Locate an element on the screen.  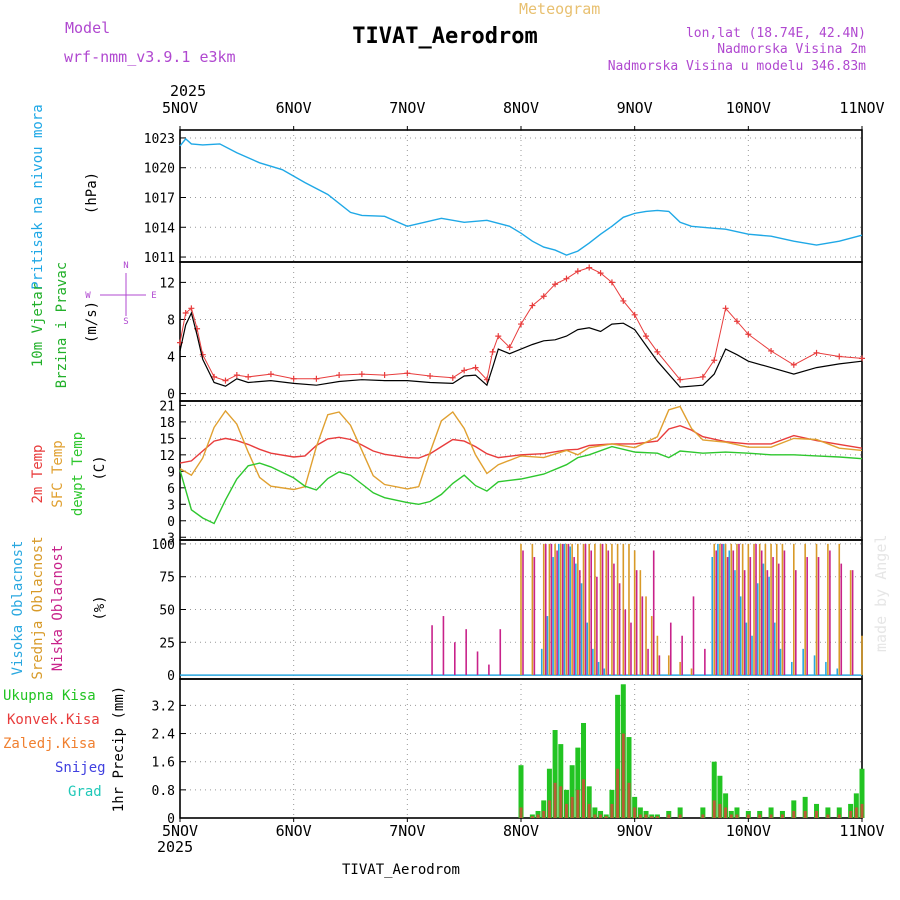
temp-unit: (C) is located at coordinates (100, 467).